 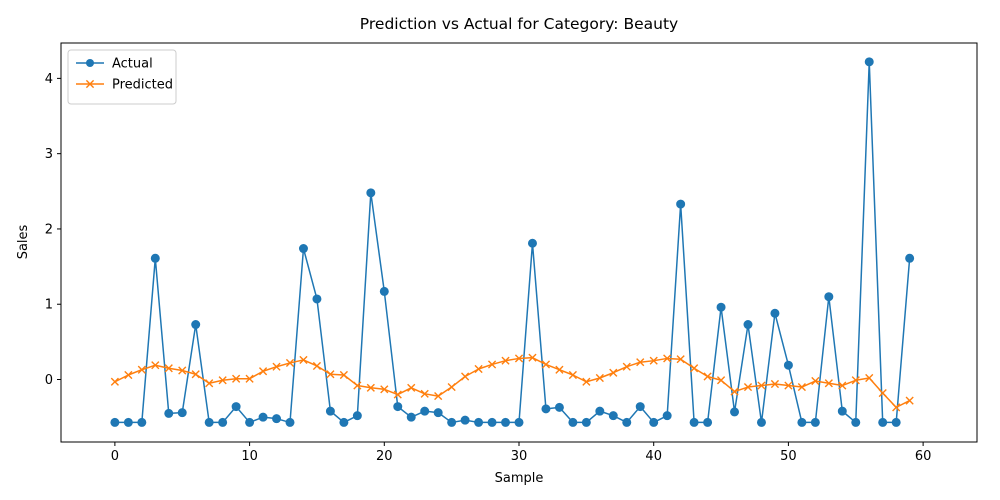 What do you see at coordinates (115, 456) in the screenshot?
I see `x-tick-label: 0` at bounding box center [115, 456].